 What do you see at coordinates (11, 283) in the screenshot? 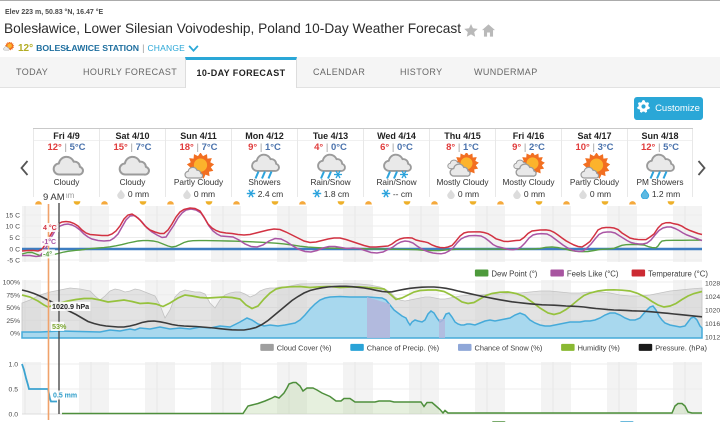
I see `svg-text: 100%` at bounding box center [11, 283].